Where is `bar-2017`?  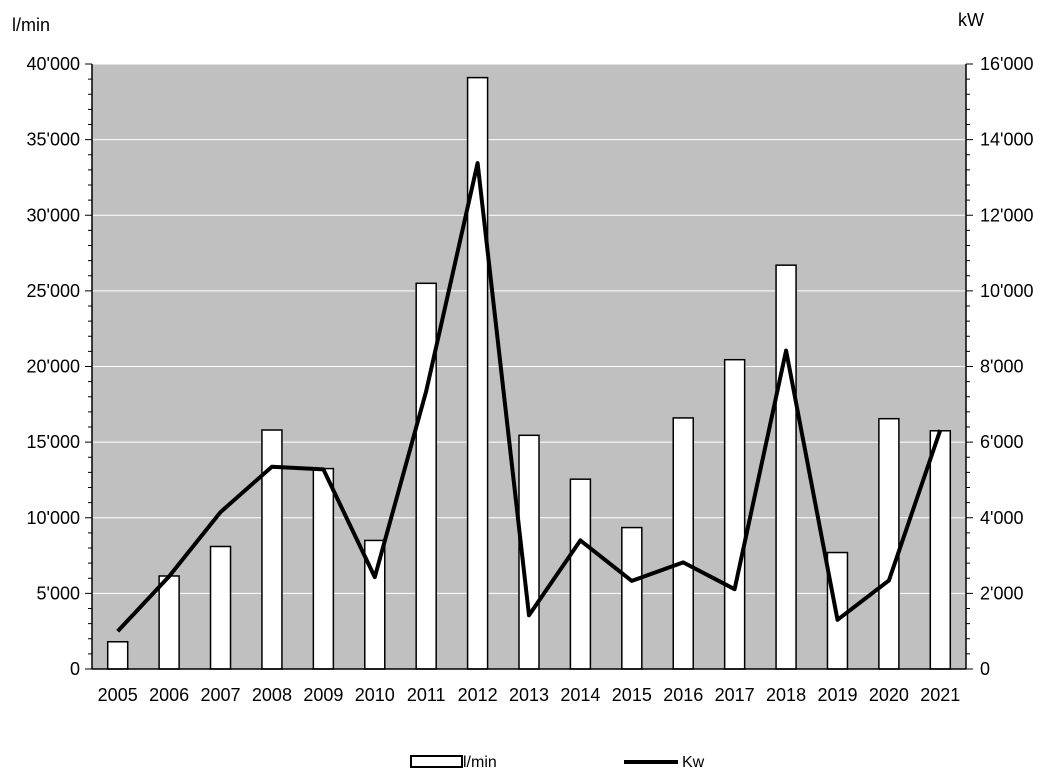 bar-2017 is located at coordinates (734, 514).